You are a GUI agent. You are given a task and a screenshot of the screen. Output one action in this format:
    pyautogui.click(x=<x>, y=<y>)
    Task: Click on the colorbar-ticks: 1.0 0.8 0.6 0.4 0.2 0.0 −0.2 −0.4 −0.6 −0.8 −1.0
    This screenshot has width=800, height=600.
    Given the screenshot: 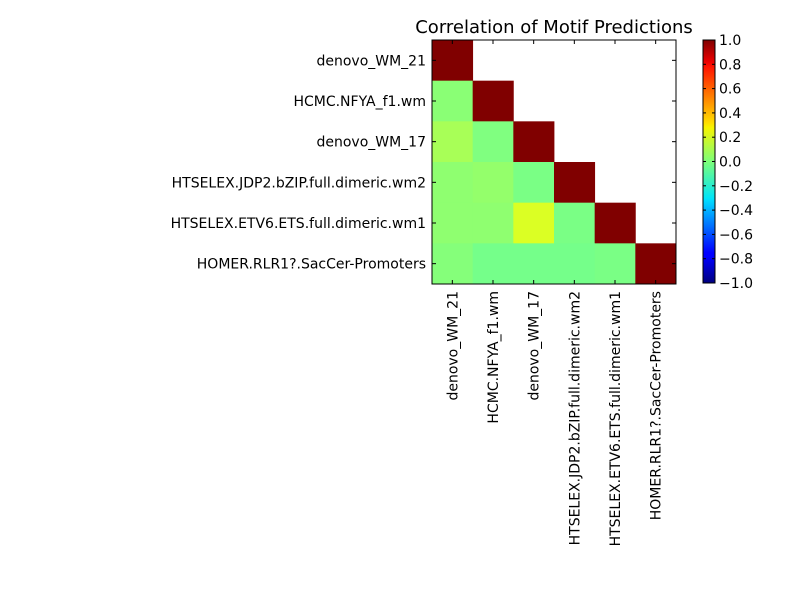 What is the action you would take?
    pyautogui.click(x=728, y=162)
    